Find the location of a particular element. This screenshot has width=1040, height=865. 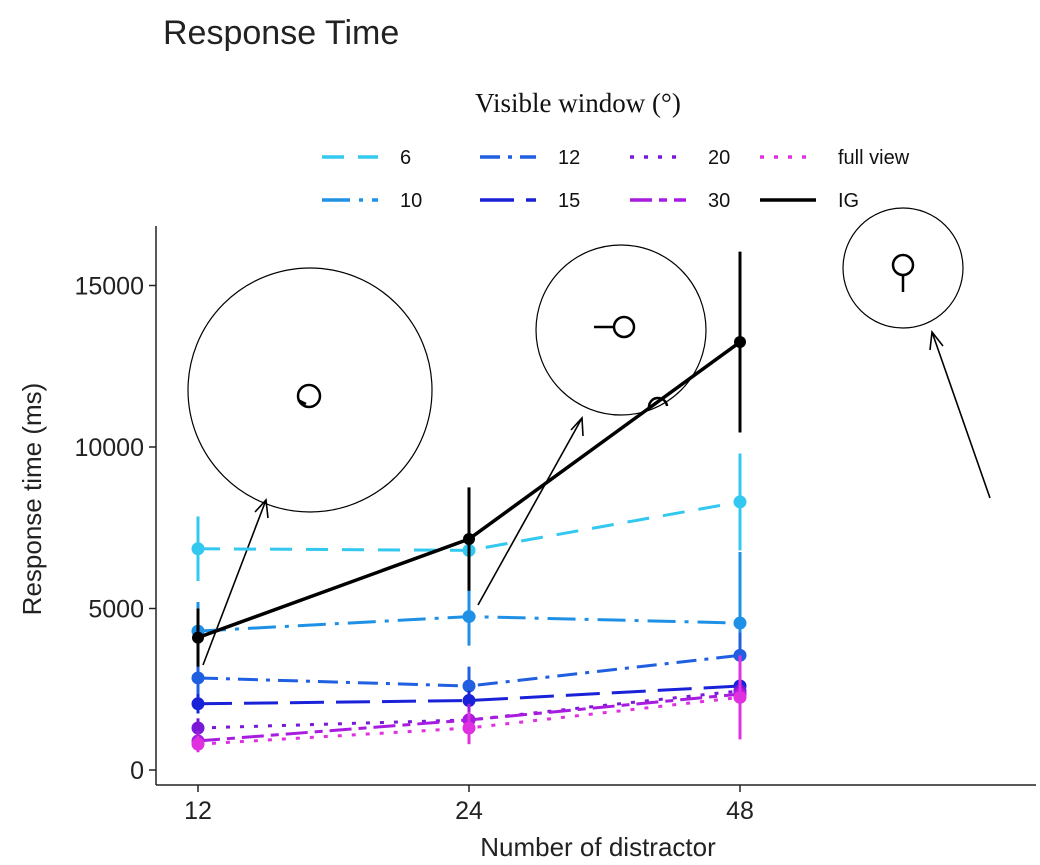

legend-label: IG is located at coordinates (848, 201).